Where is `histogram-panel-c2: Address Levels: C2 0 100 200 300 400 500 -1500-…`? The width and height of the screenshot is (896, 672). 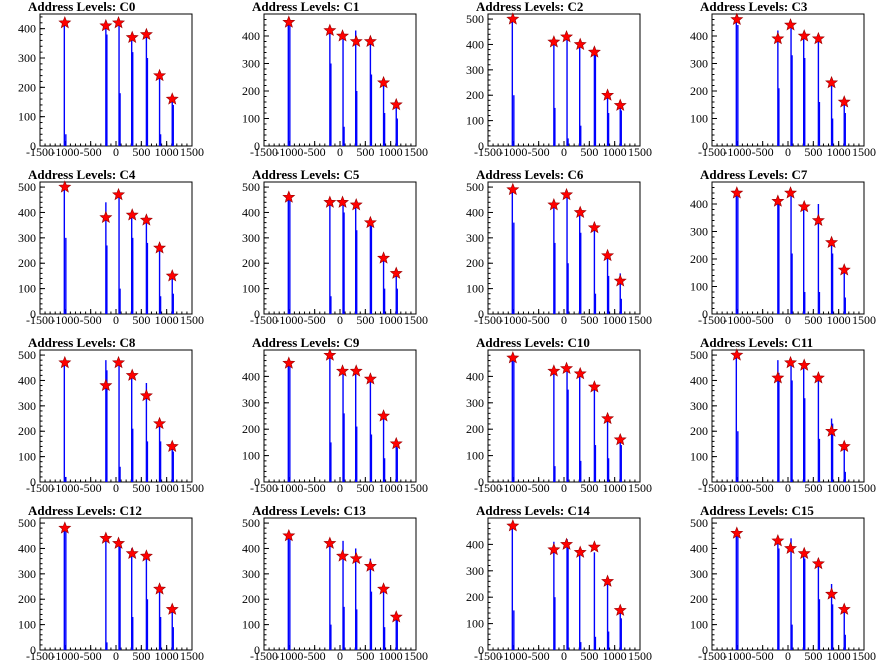 histogram-panel-c2: Address Levels: C2 0 100 200 300 400 500 -1500-… is located at coordinates (560, 84).